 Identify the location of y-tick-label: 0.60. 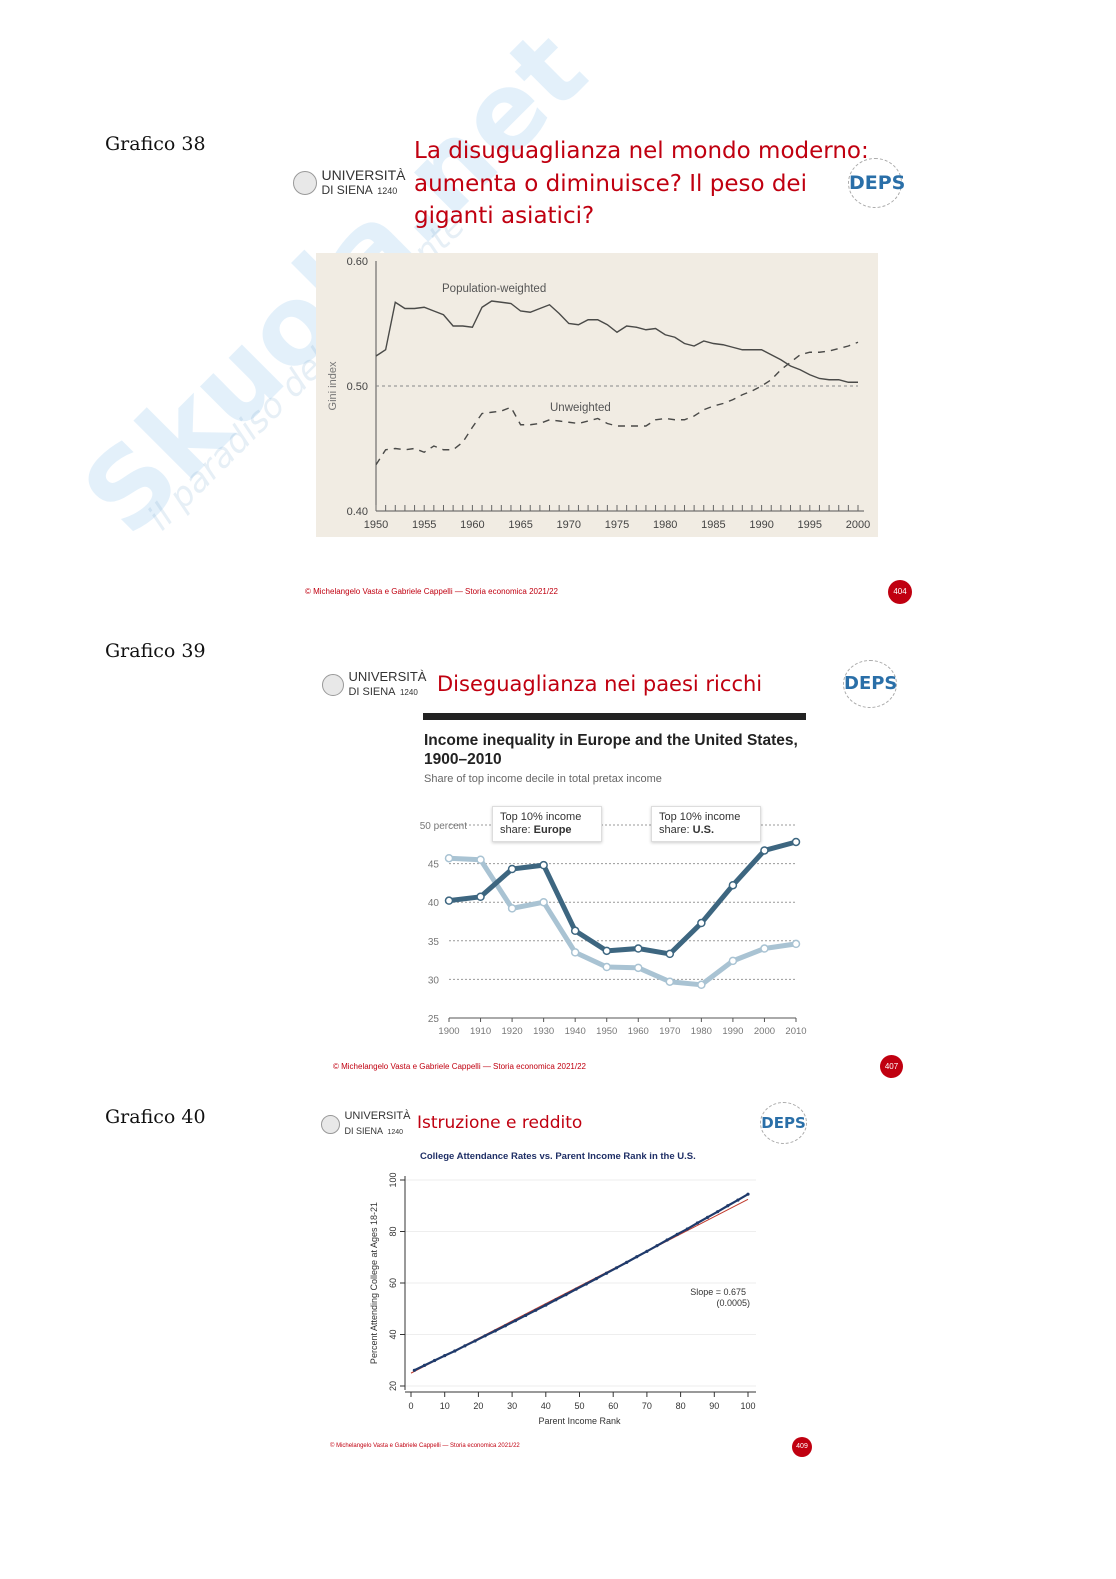
(357, 262).